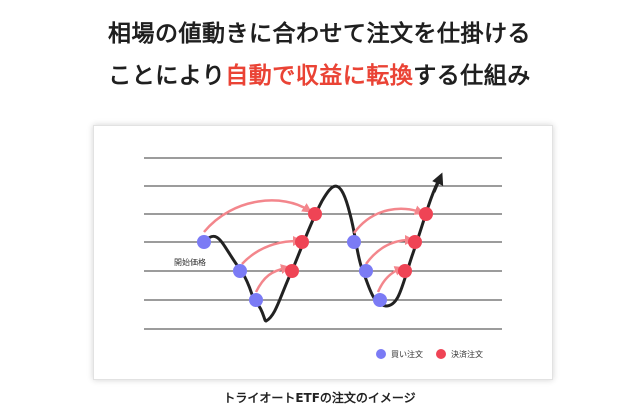  What do you see at coordinates (407, 354) in the screenshot?
I see `legend-buy-label: 買い注文` at bounding box center [407, 354].